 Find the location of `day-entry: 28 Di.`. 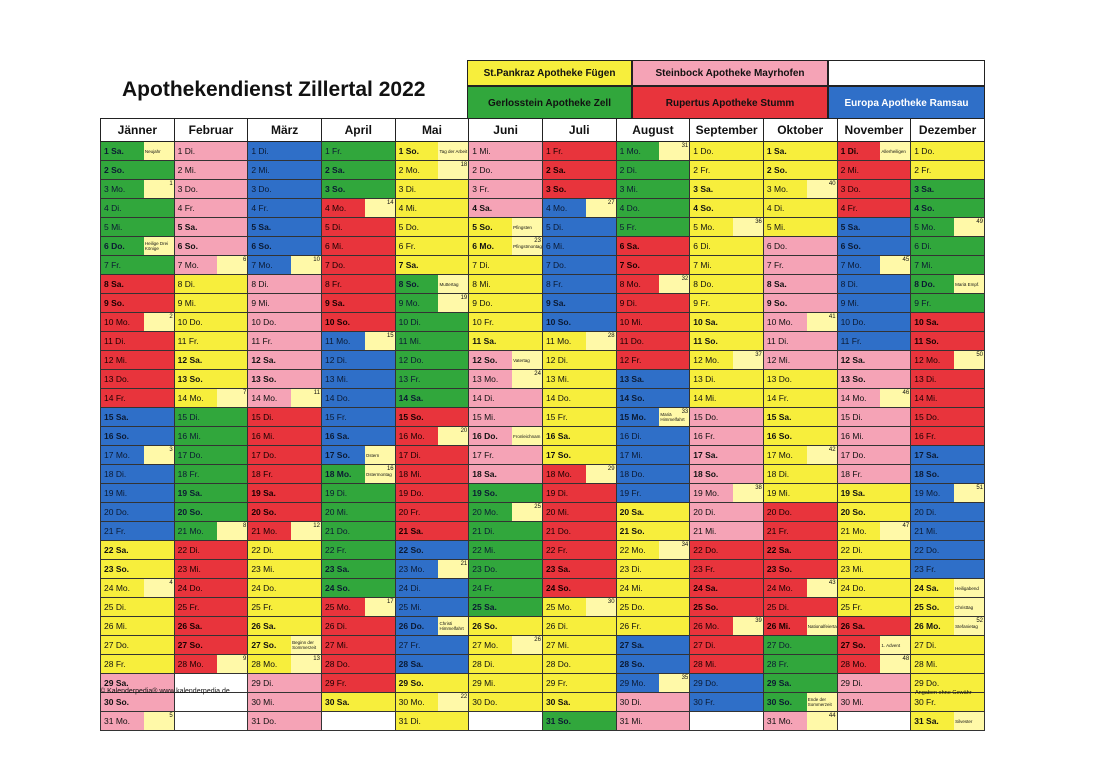

day-entry: 28 Di. is located at coordinates (505, 664).